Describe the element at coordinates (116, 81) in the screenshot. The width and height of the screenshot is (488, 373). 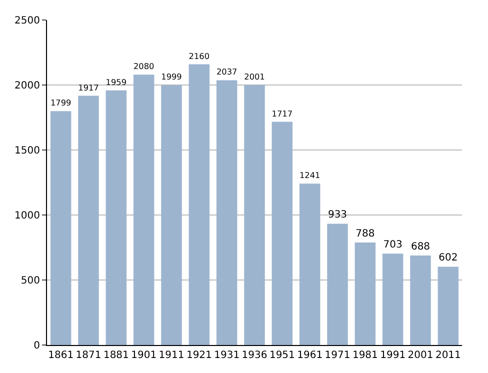
I see `data-label: 1959` at that location.